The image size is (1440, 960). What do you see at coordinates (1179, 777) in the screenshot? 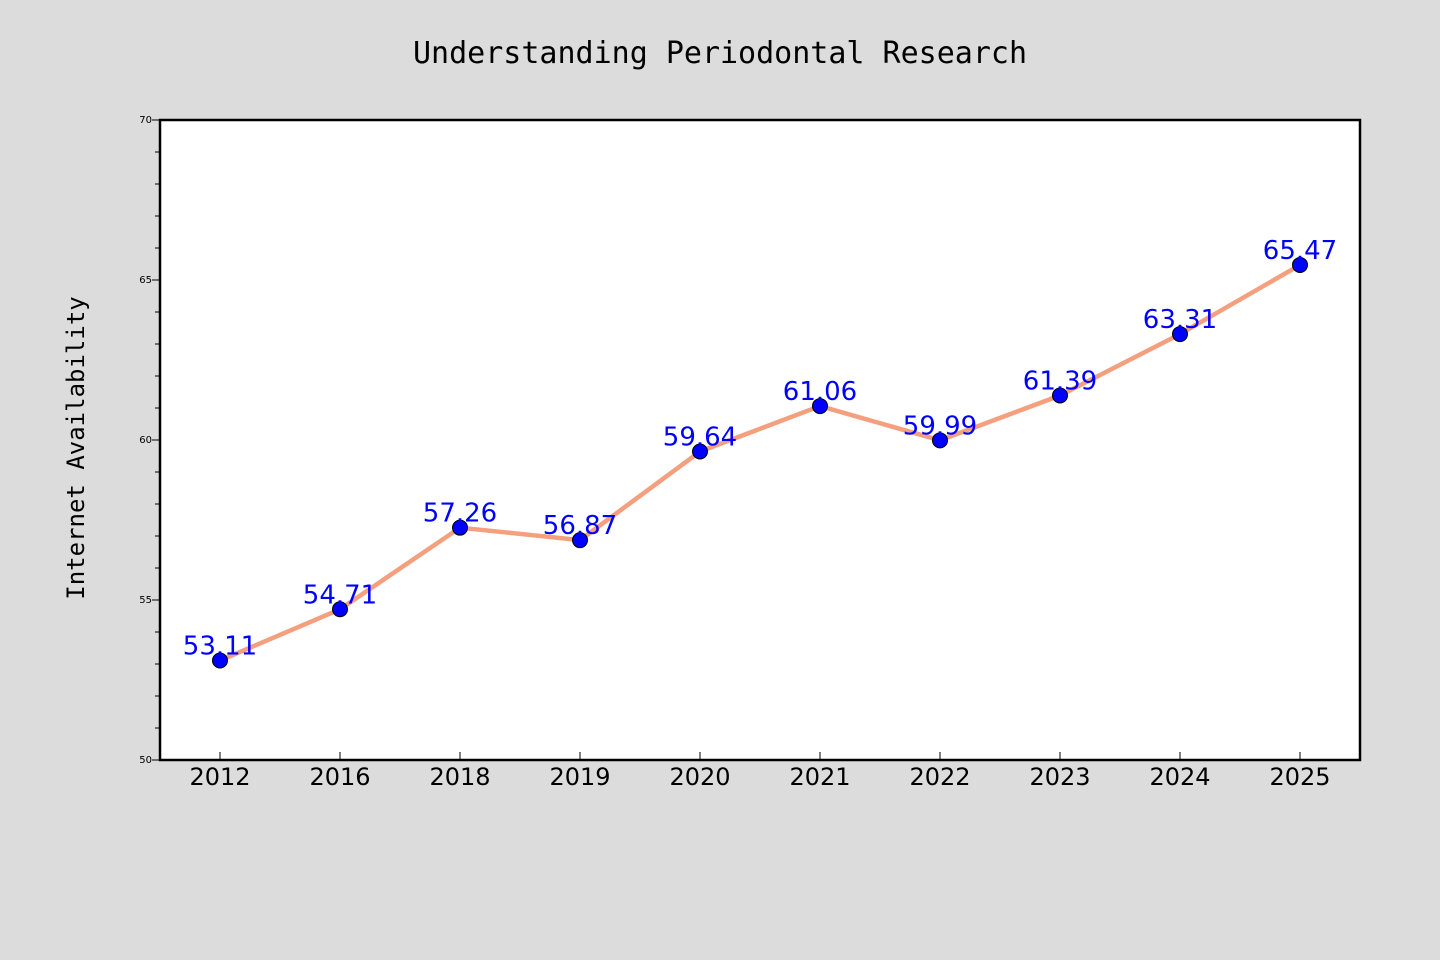
I see `x-tick-label: 2024` at bounding box center [1179, 777].